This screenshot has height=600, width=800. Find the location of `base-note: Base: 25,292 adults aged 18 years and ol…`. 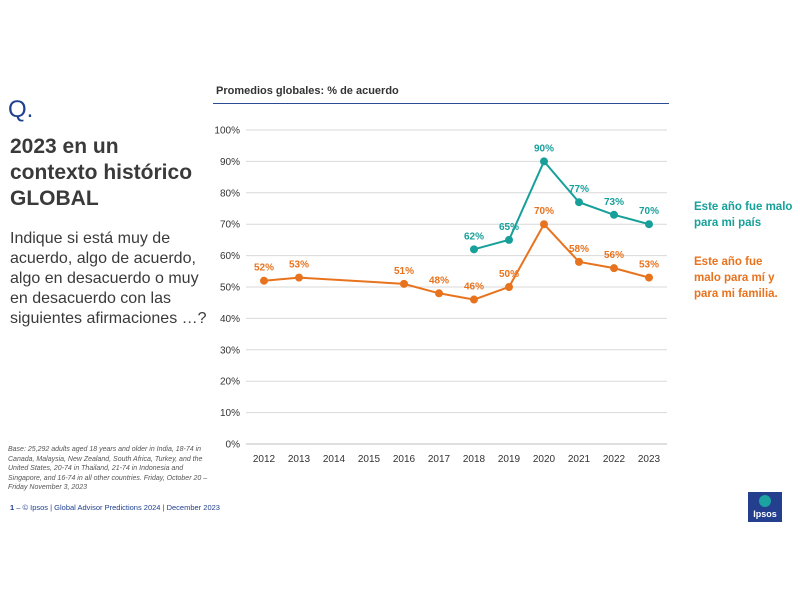

base-note: Base: 25,292 adults aged 18 years and ol… is located at coordinates (108, 468).